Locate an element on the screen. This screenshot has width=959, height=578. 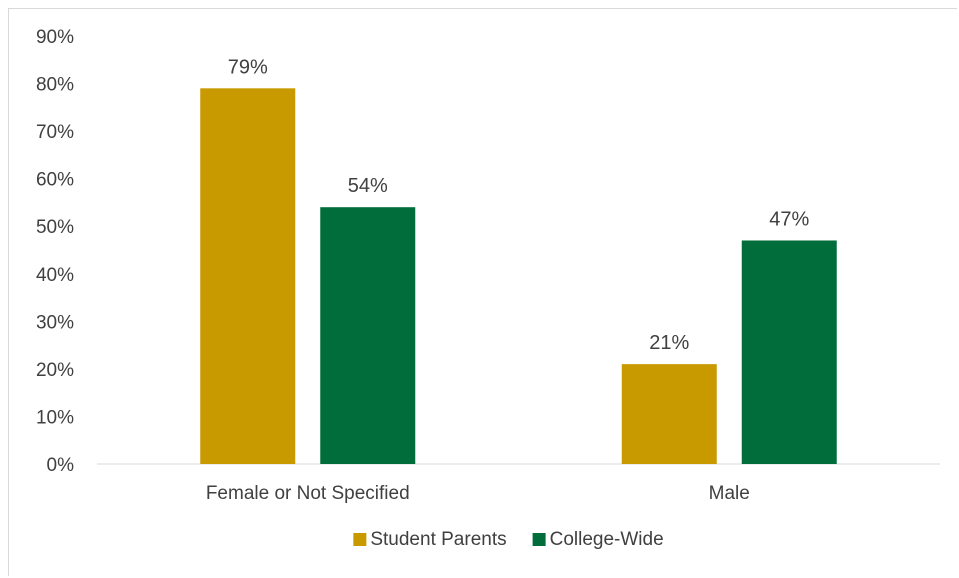
category-labels: Female or Not Specified Male is located at coordinates (478, 493).